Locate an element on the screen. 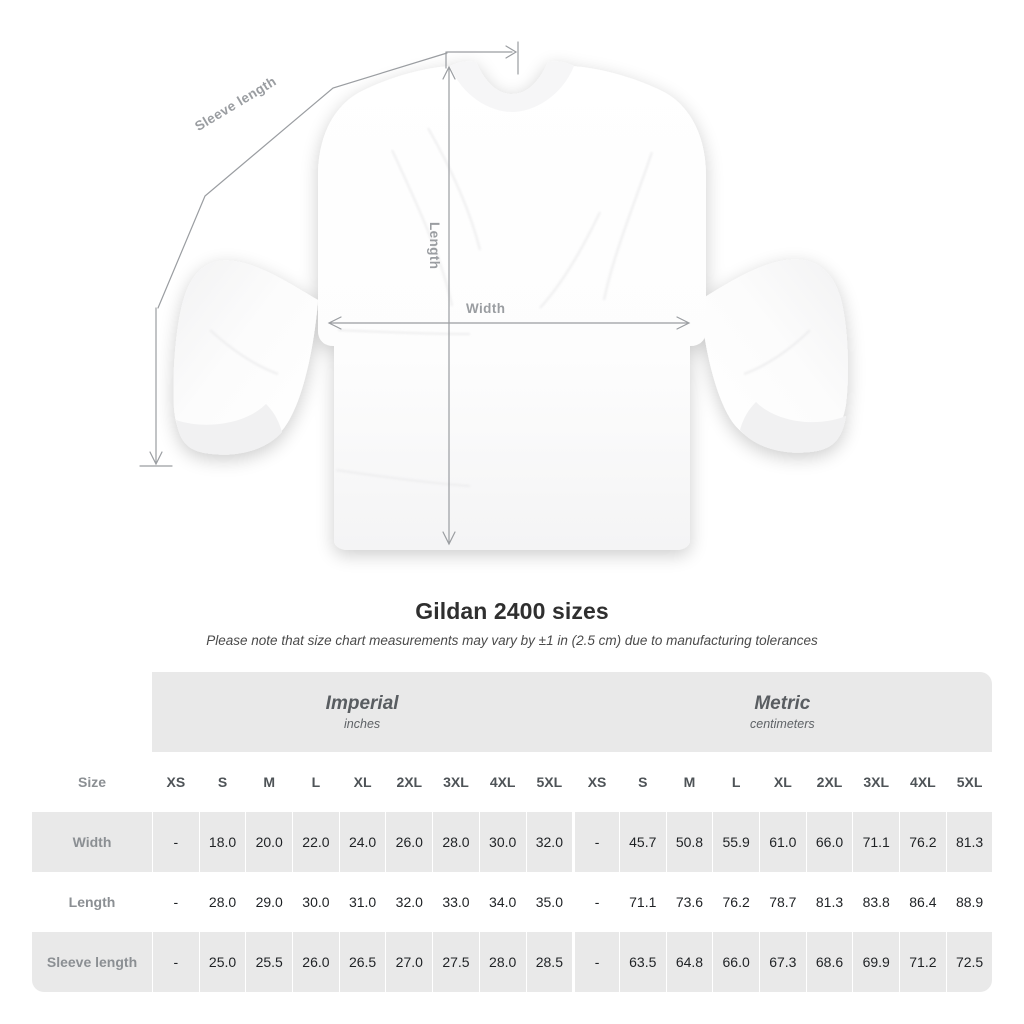 The width and height of the screenshot is (1024, 1024). colhead-imperial-l: L is located at coordinates (315, 782).